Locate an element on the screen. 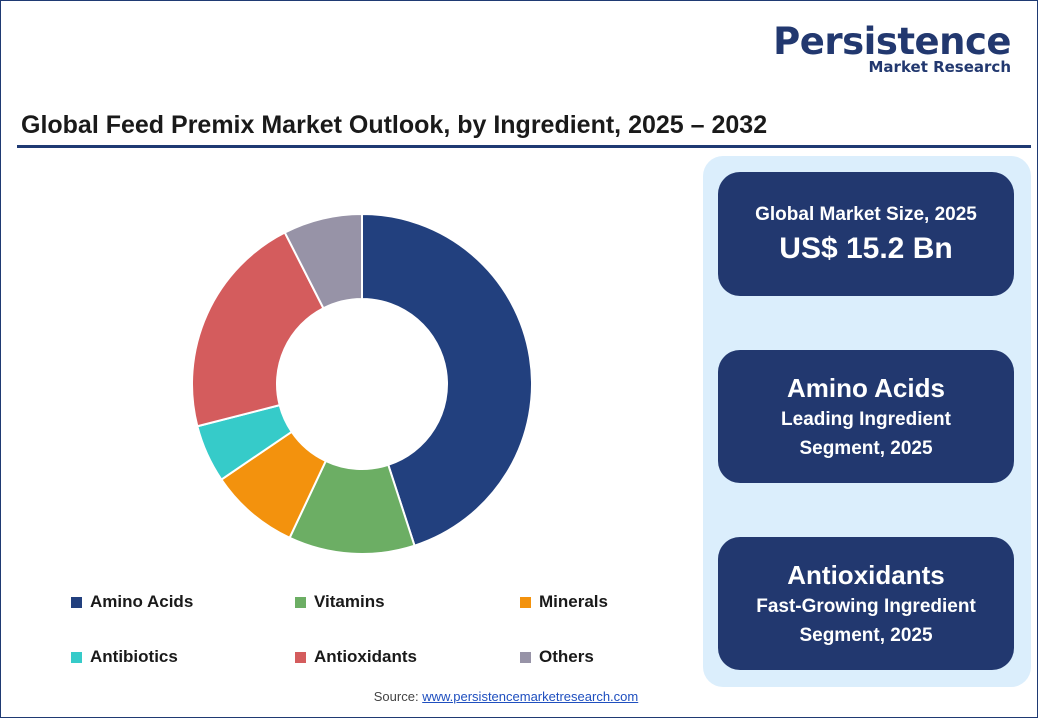  legend-item-antioxidants: Antioxidants is located at coordinates (356, 657).